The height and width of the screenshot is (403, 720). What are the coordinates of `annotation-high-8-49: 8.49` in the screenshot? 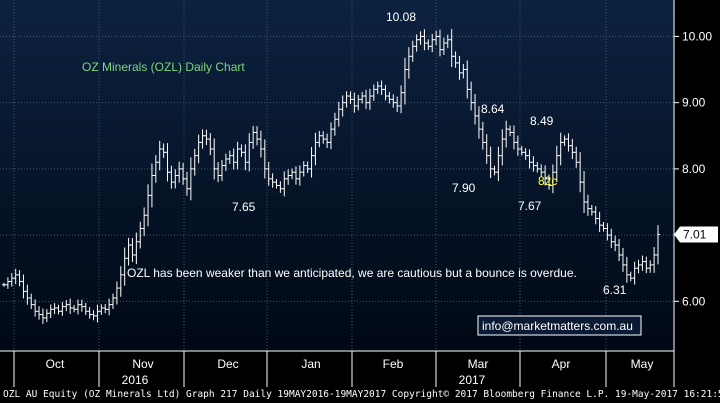 It's located at (542, 121).